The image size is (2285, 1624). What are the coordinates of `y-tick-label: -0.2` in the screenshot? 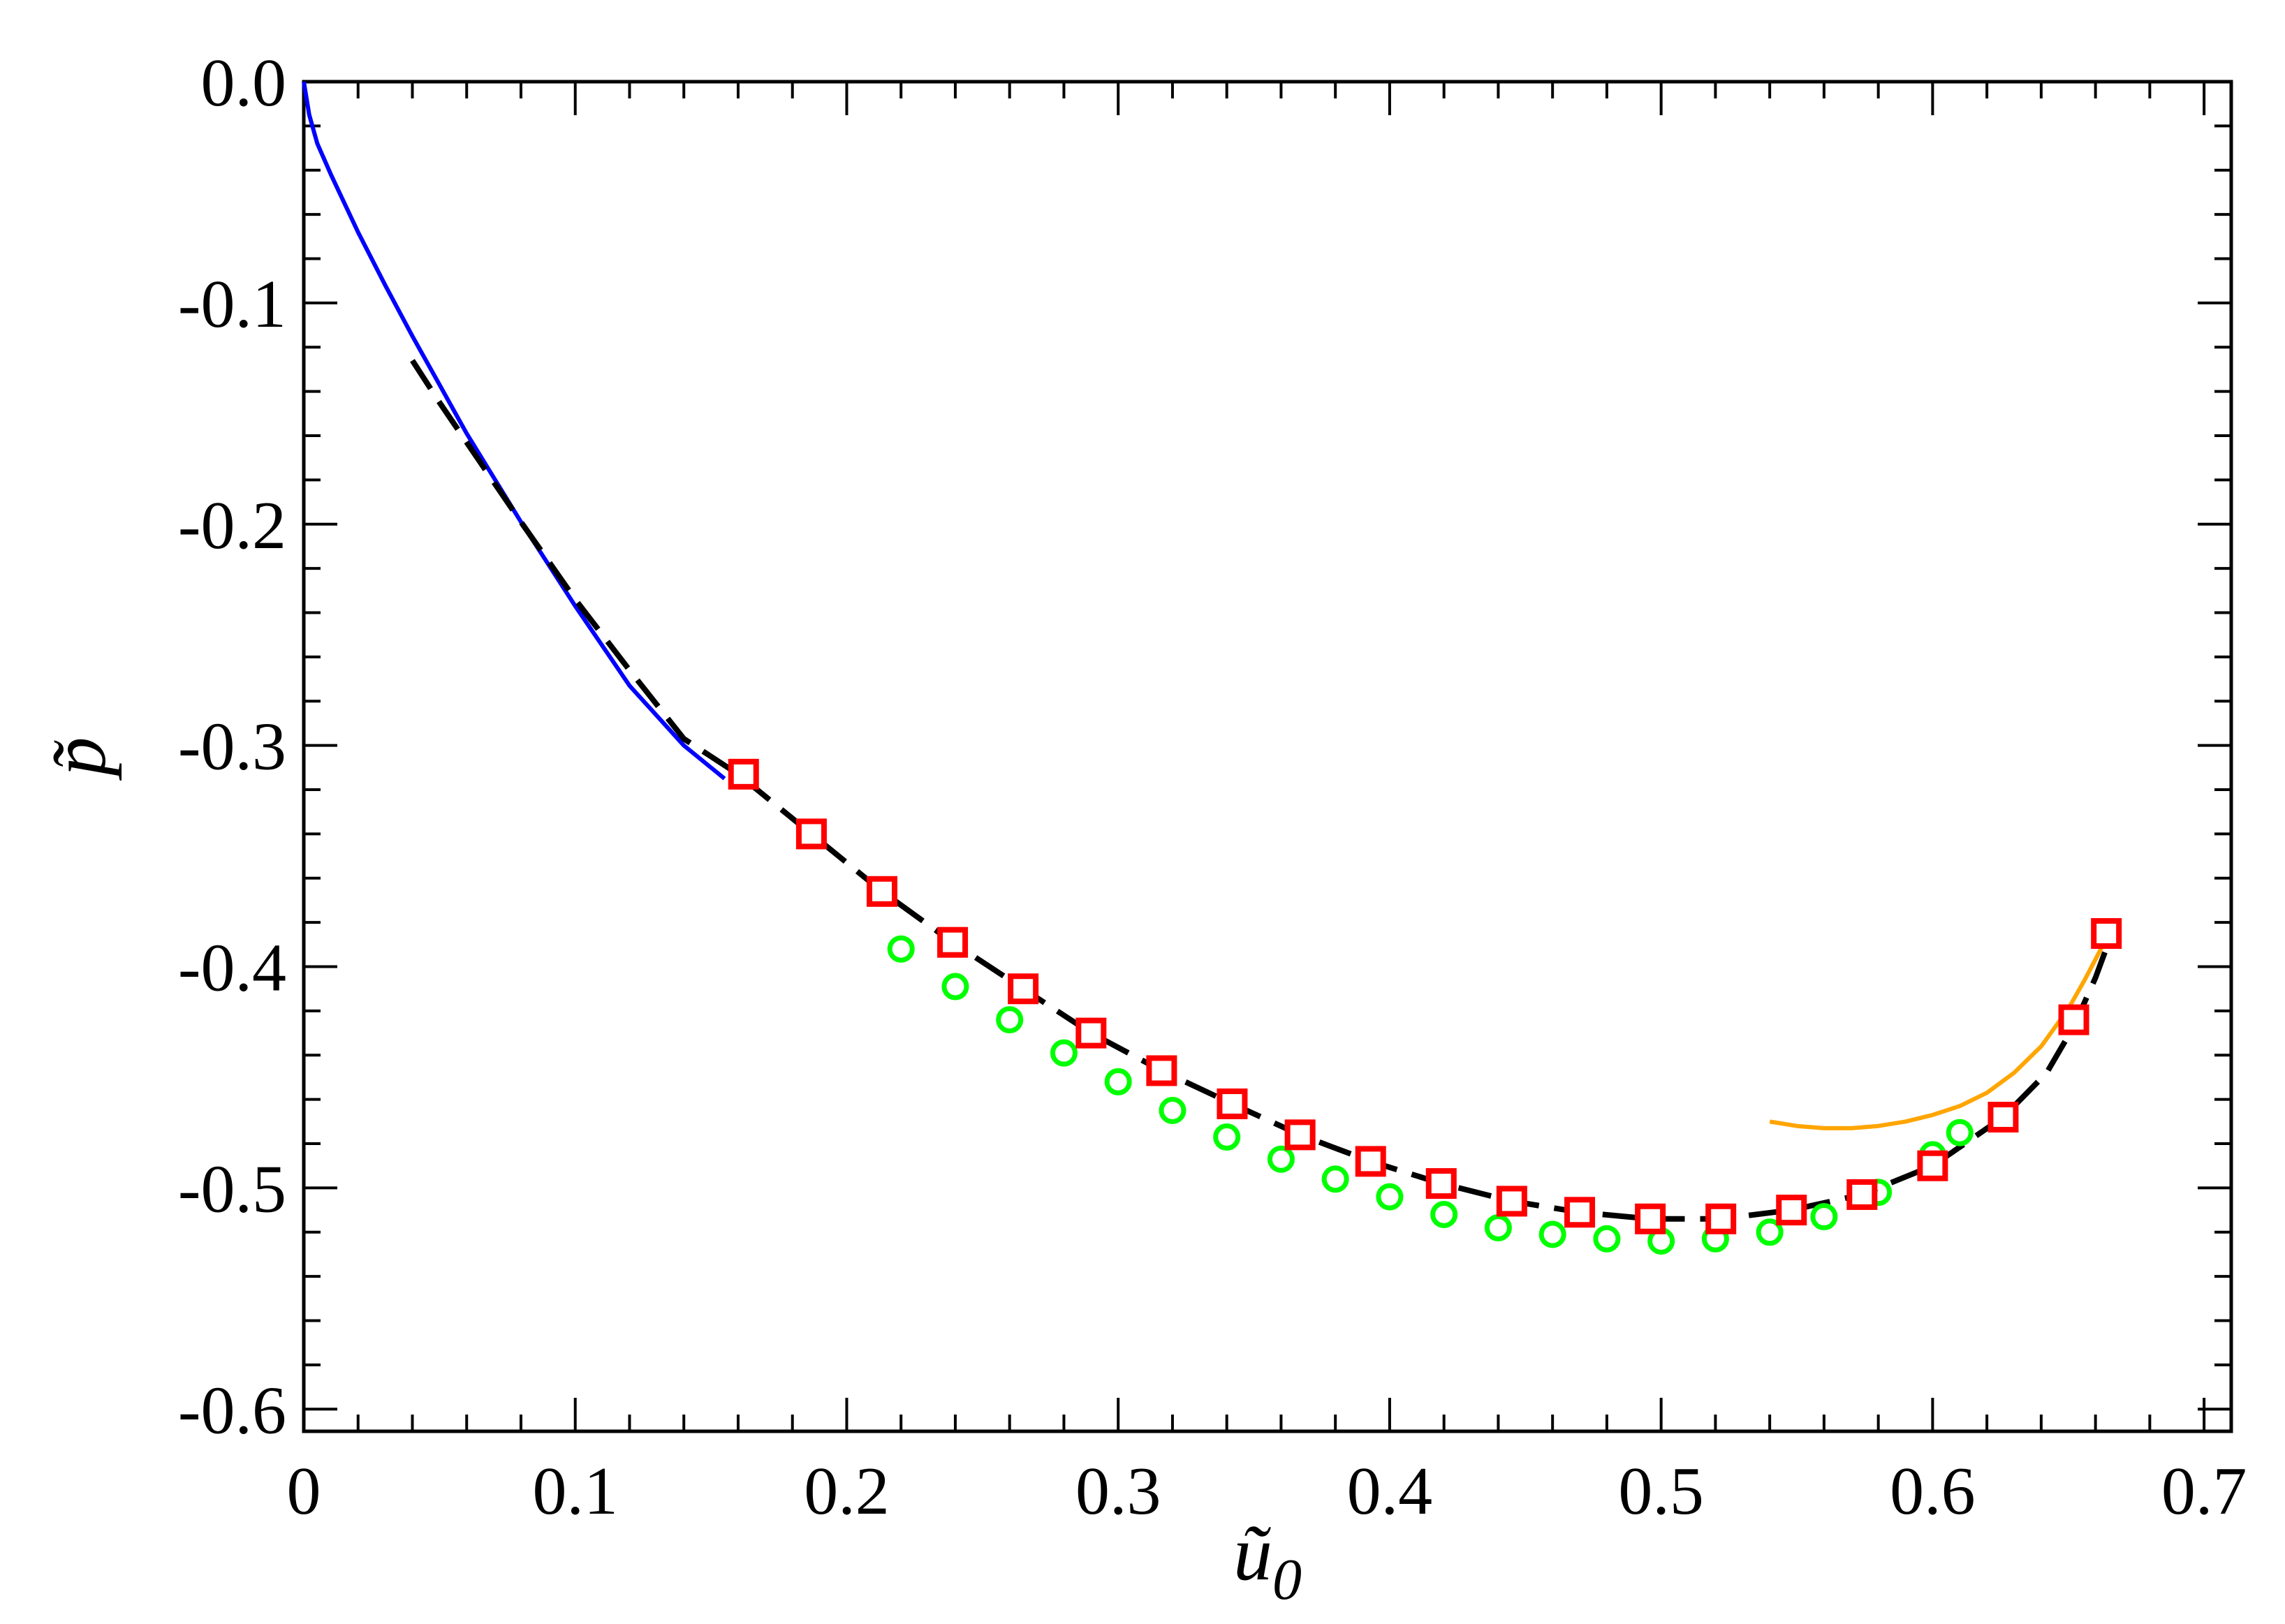 It's located at (232, 526).